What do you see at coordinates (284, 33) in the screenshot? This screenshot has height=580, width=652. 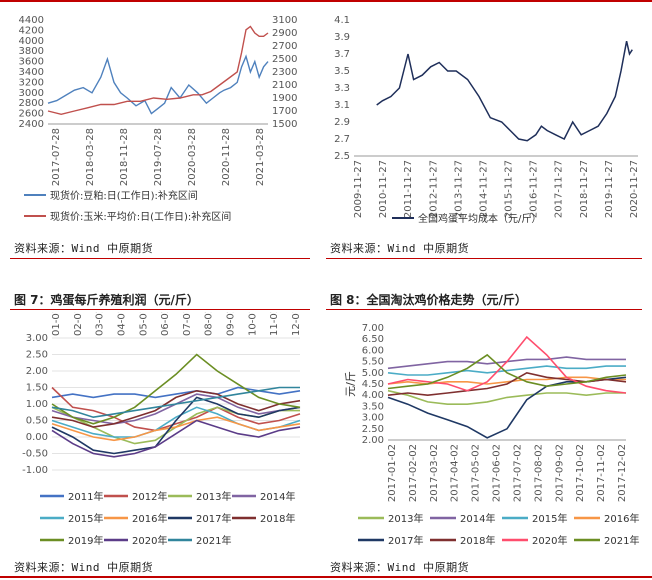 I see `y-right-tick-label: 2900` at bounding box center [284, 33].